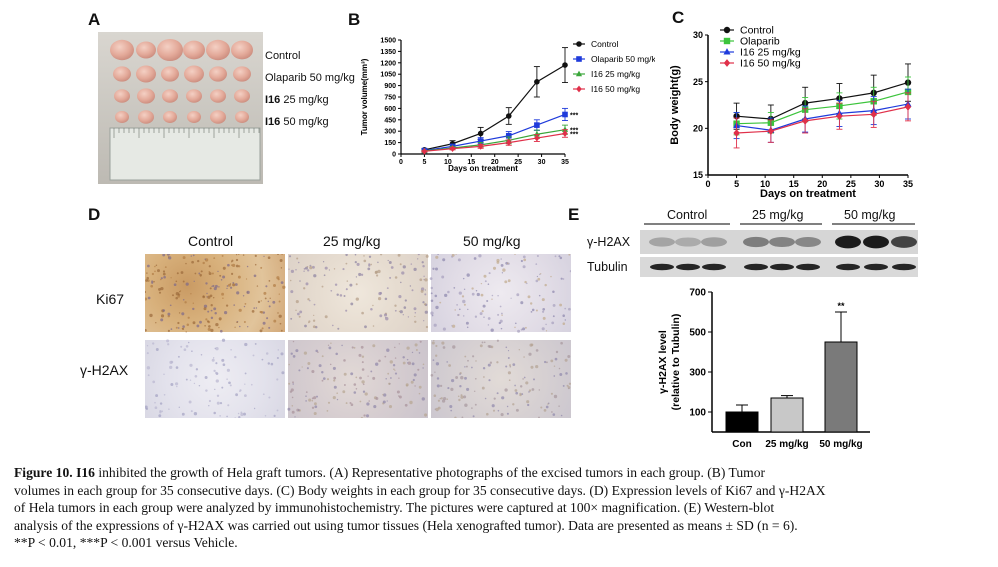  Describe the element at coordinates (401, 162) in the screenshot. I see `x-tick-label: 0` at that location.